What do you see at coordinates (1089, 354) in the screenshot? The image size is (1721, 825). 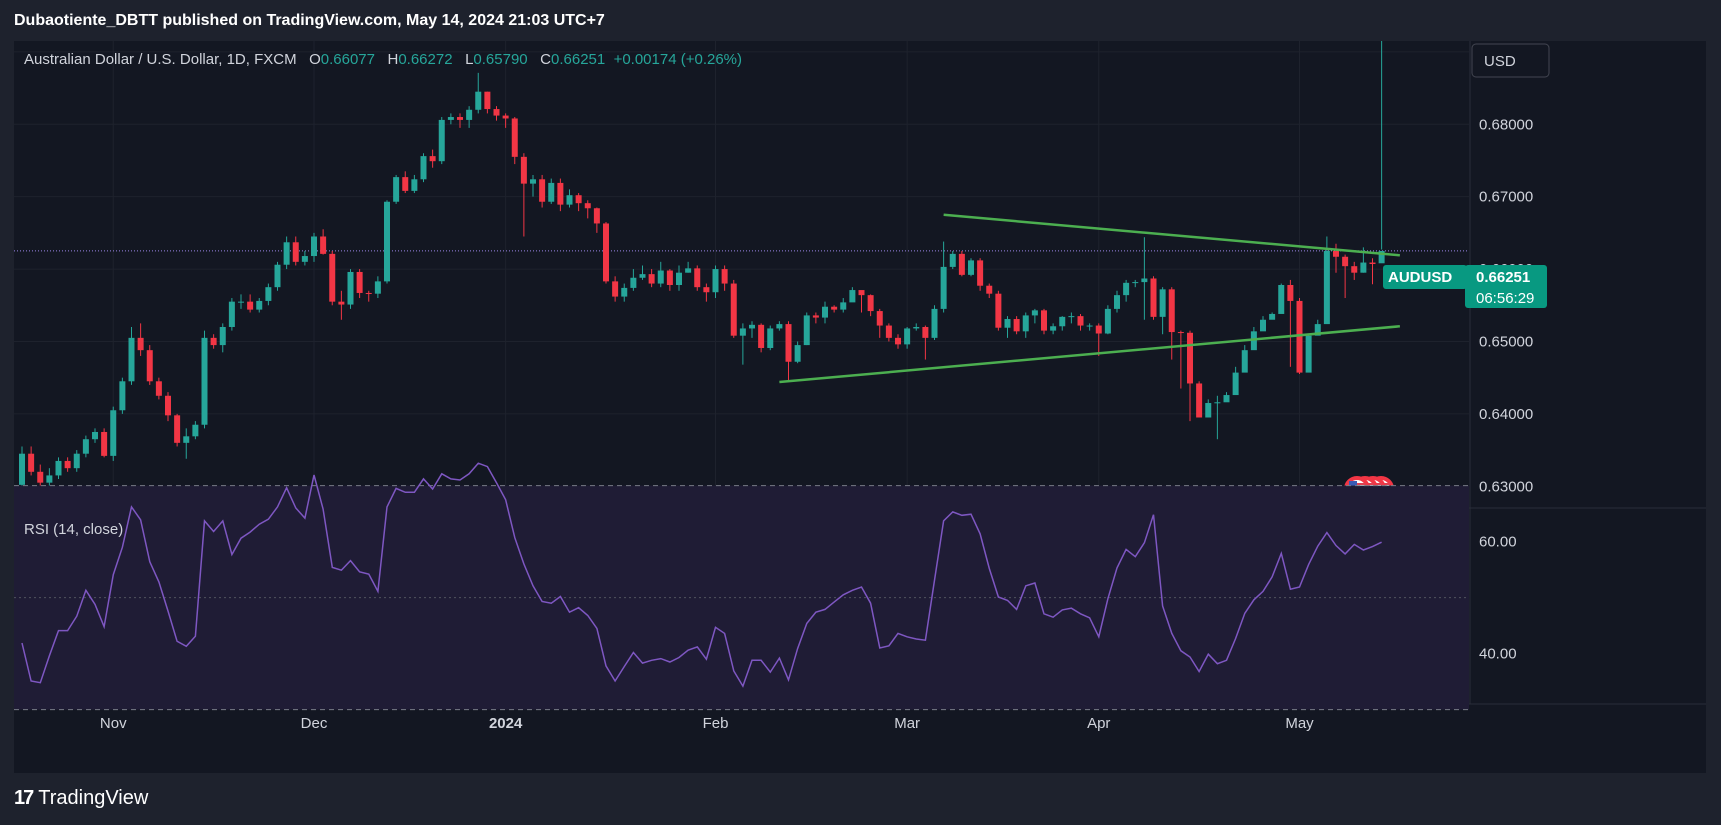 I see `support-trendline` at bounding box center [1089, 354].